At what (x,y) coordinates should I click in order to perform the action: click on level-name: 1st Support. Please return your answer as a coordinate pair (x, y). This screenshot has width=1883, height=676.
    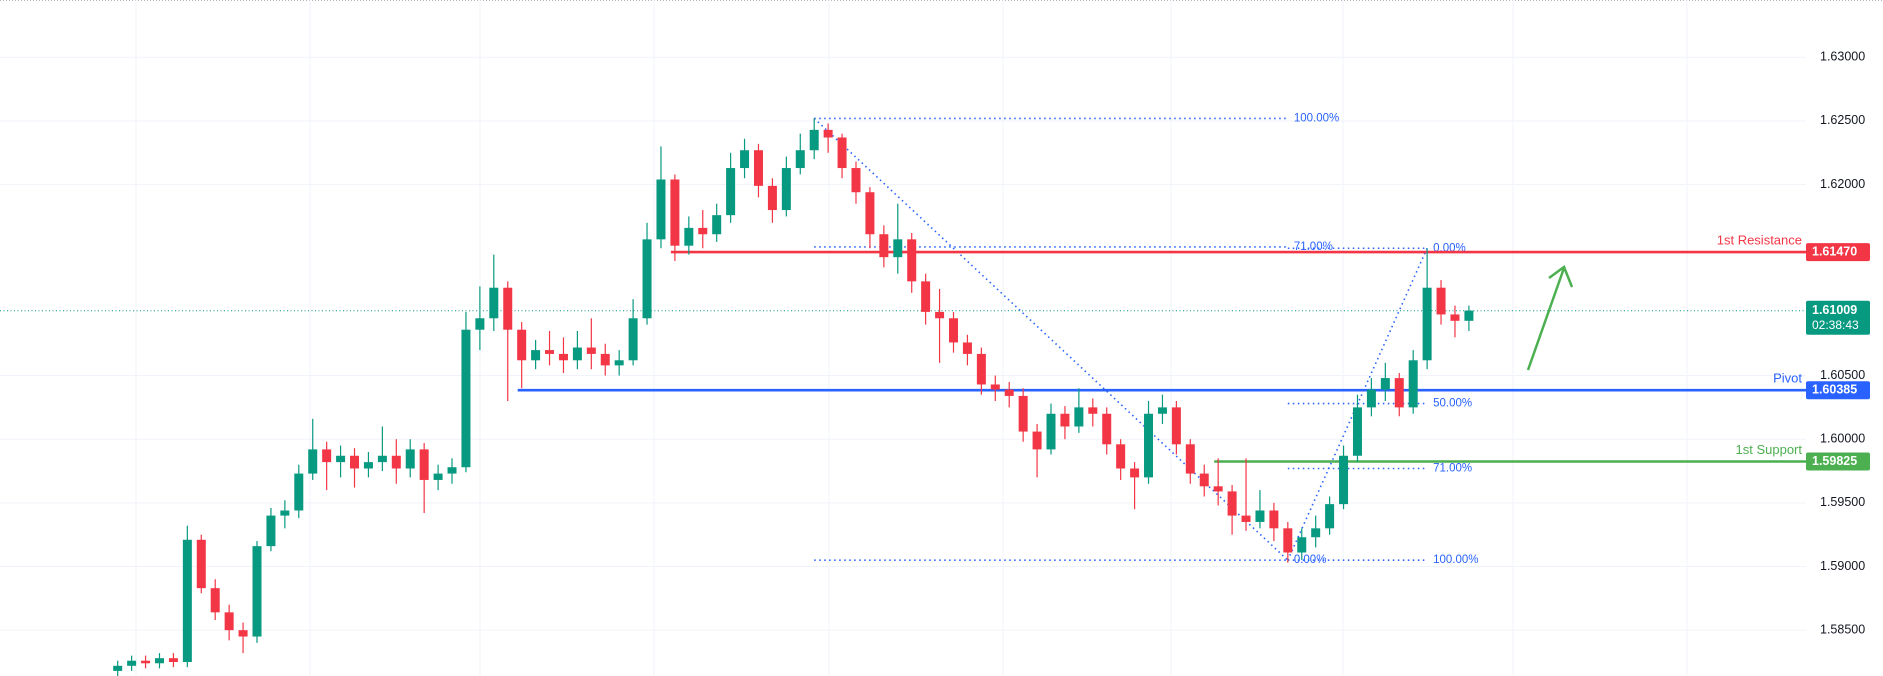
    Looking at the image, I should click on (1769, 449).